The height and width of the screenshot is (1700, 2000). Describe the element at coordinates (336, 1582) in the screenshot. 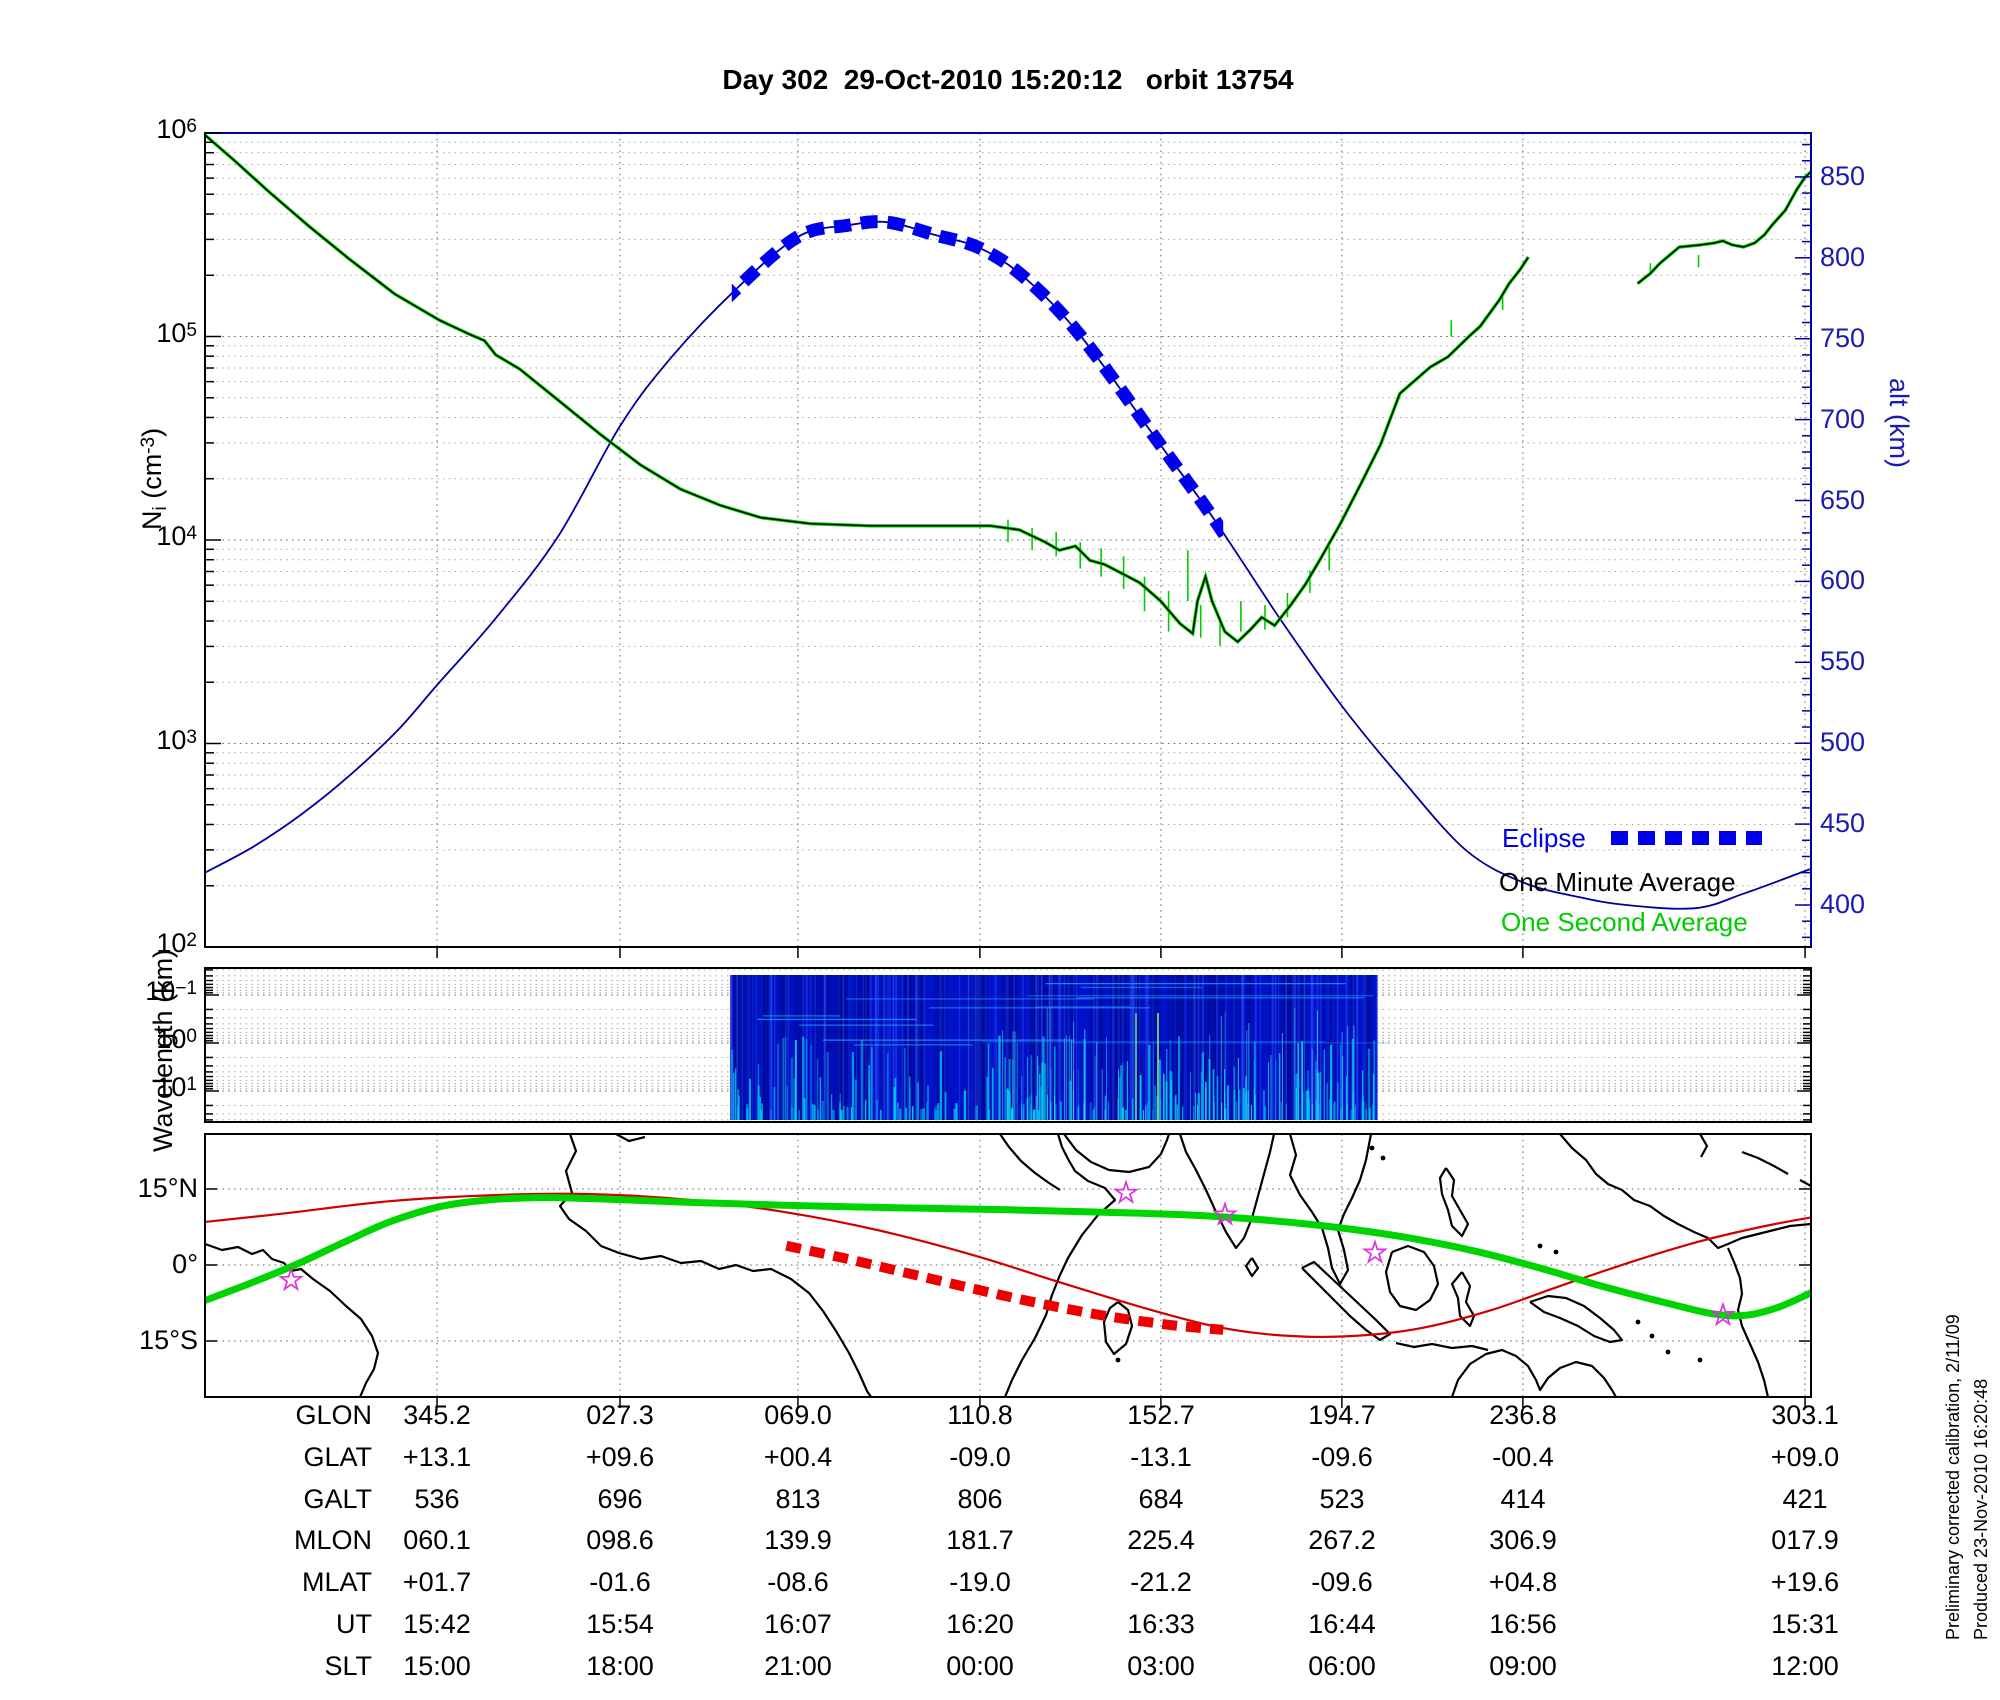

I see `table-row-label: MLAT` at that location.